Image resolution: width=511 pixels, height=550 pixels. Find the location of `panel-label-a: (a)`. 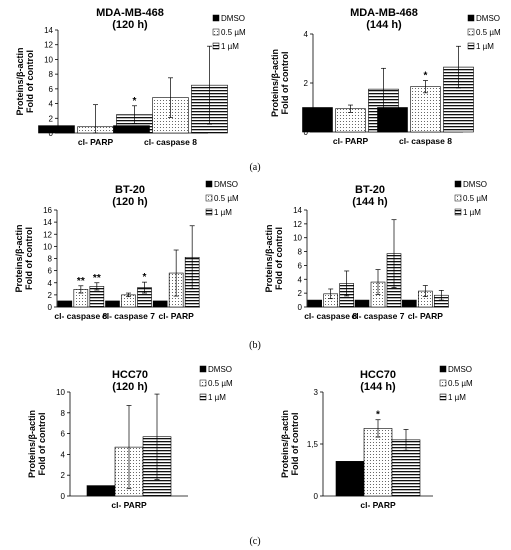

panel-label-a: (a) is located at coordinates (254, 167).